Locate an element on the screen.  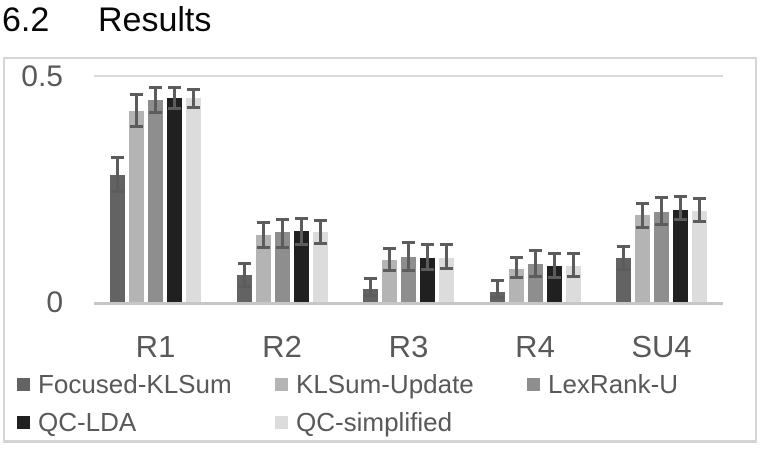
legend-swatch-focused-klsum is located at coordinates (23, 384).